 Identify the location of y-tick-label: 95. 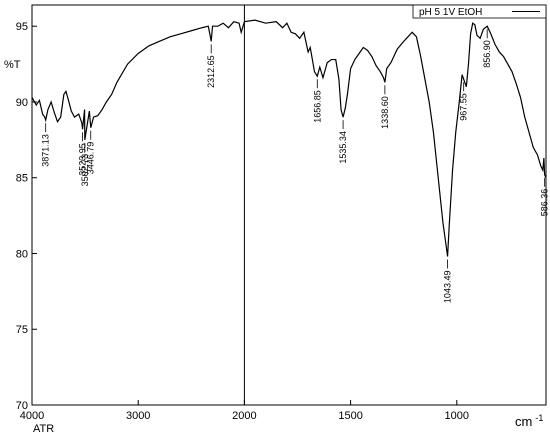
(22, 27).